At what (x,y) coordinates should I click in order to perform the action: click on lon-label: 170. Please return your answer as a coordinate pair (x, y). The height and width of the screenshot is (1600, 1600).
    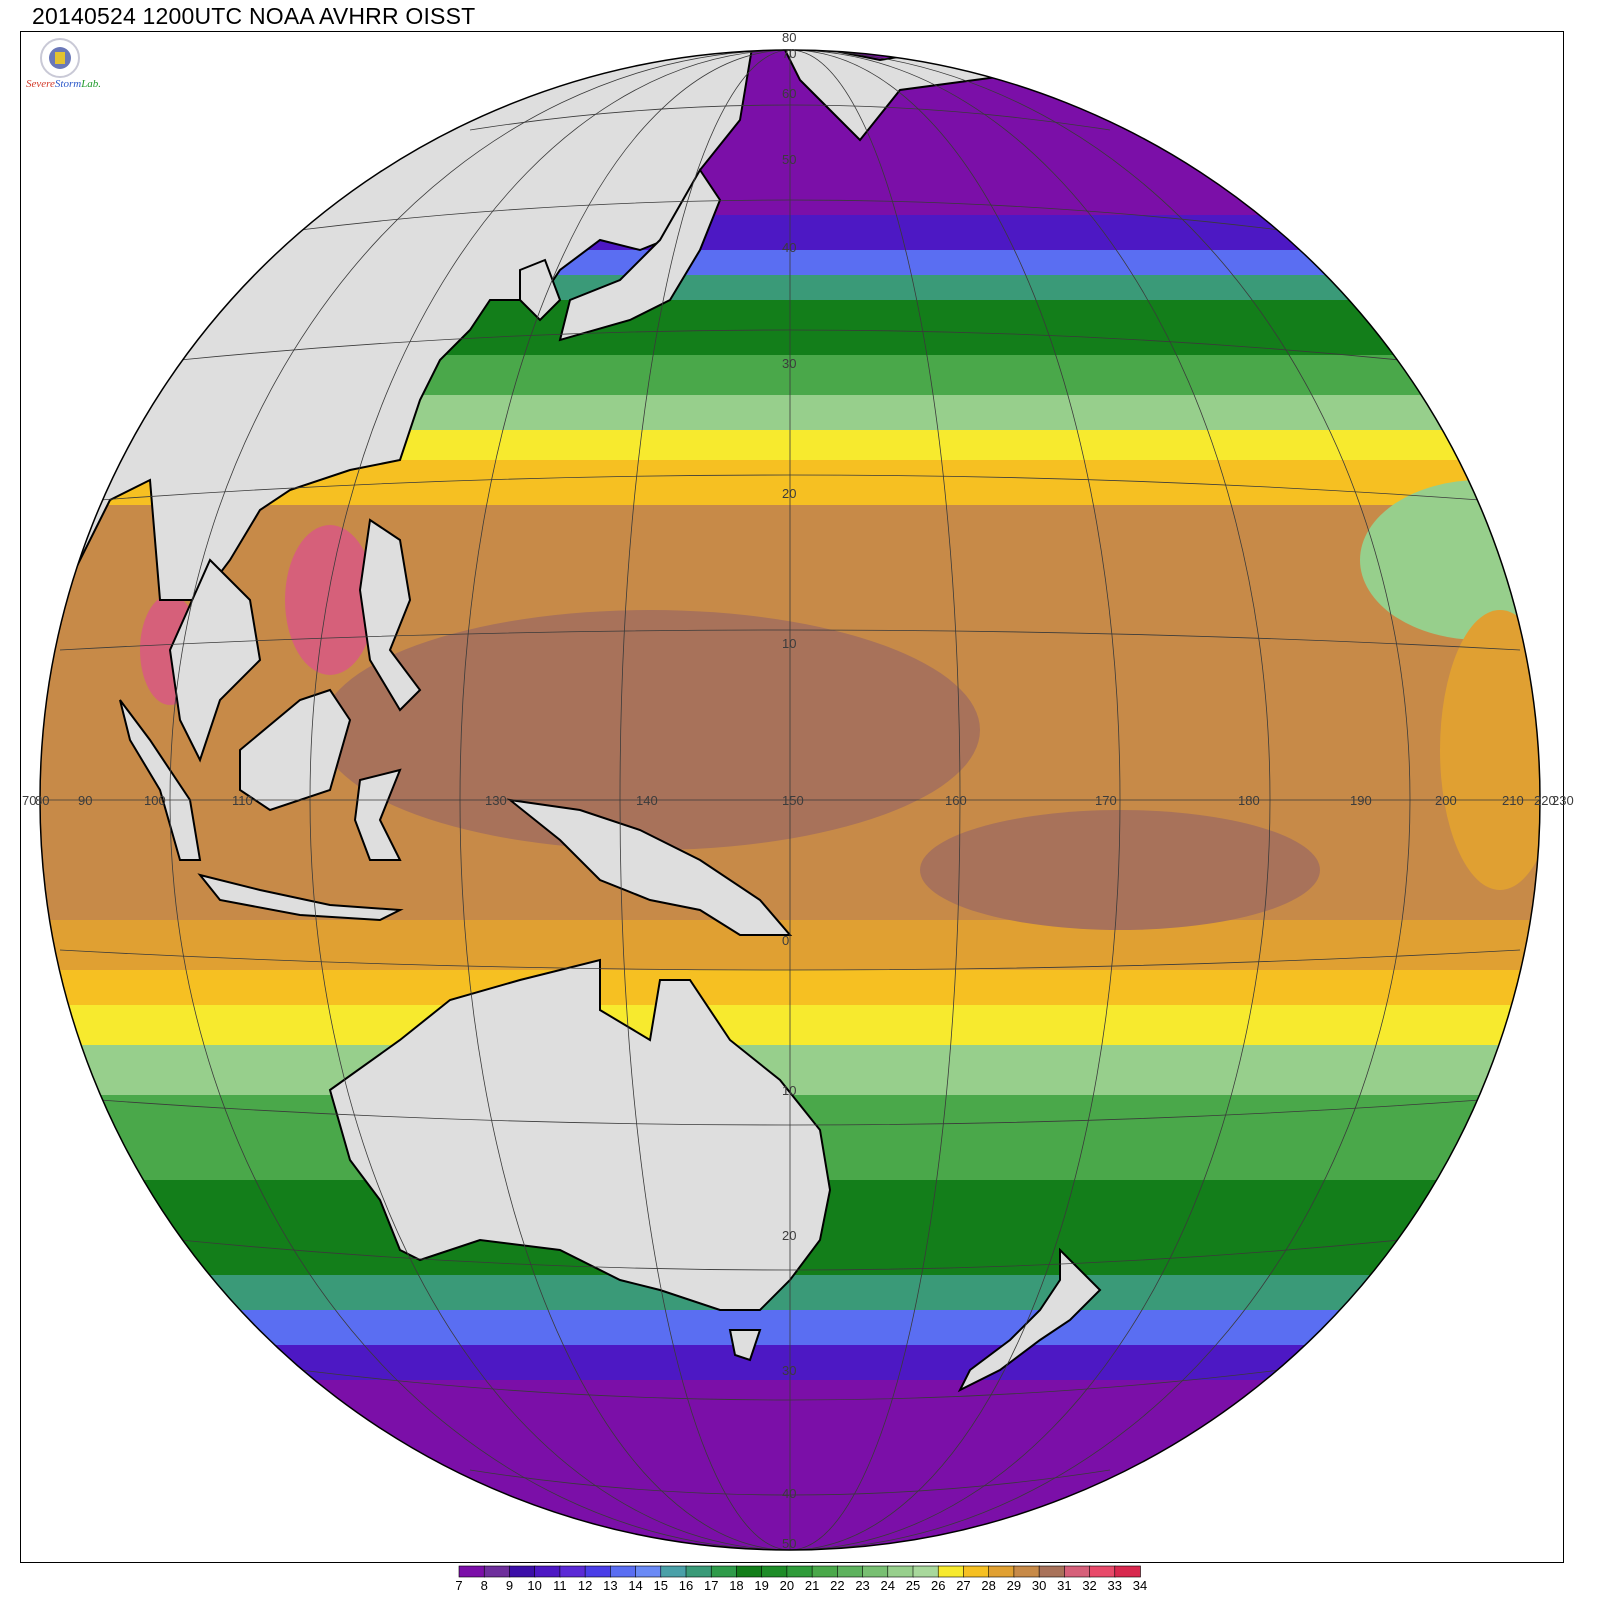
    Looking at the image, I should click on (1106, 800).